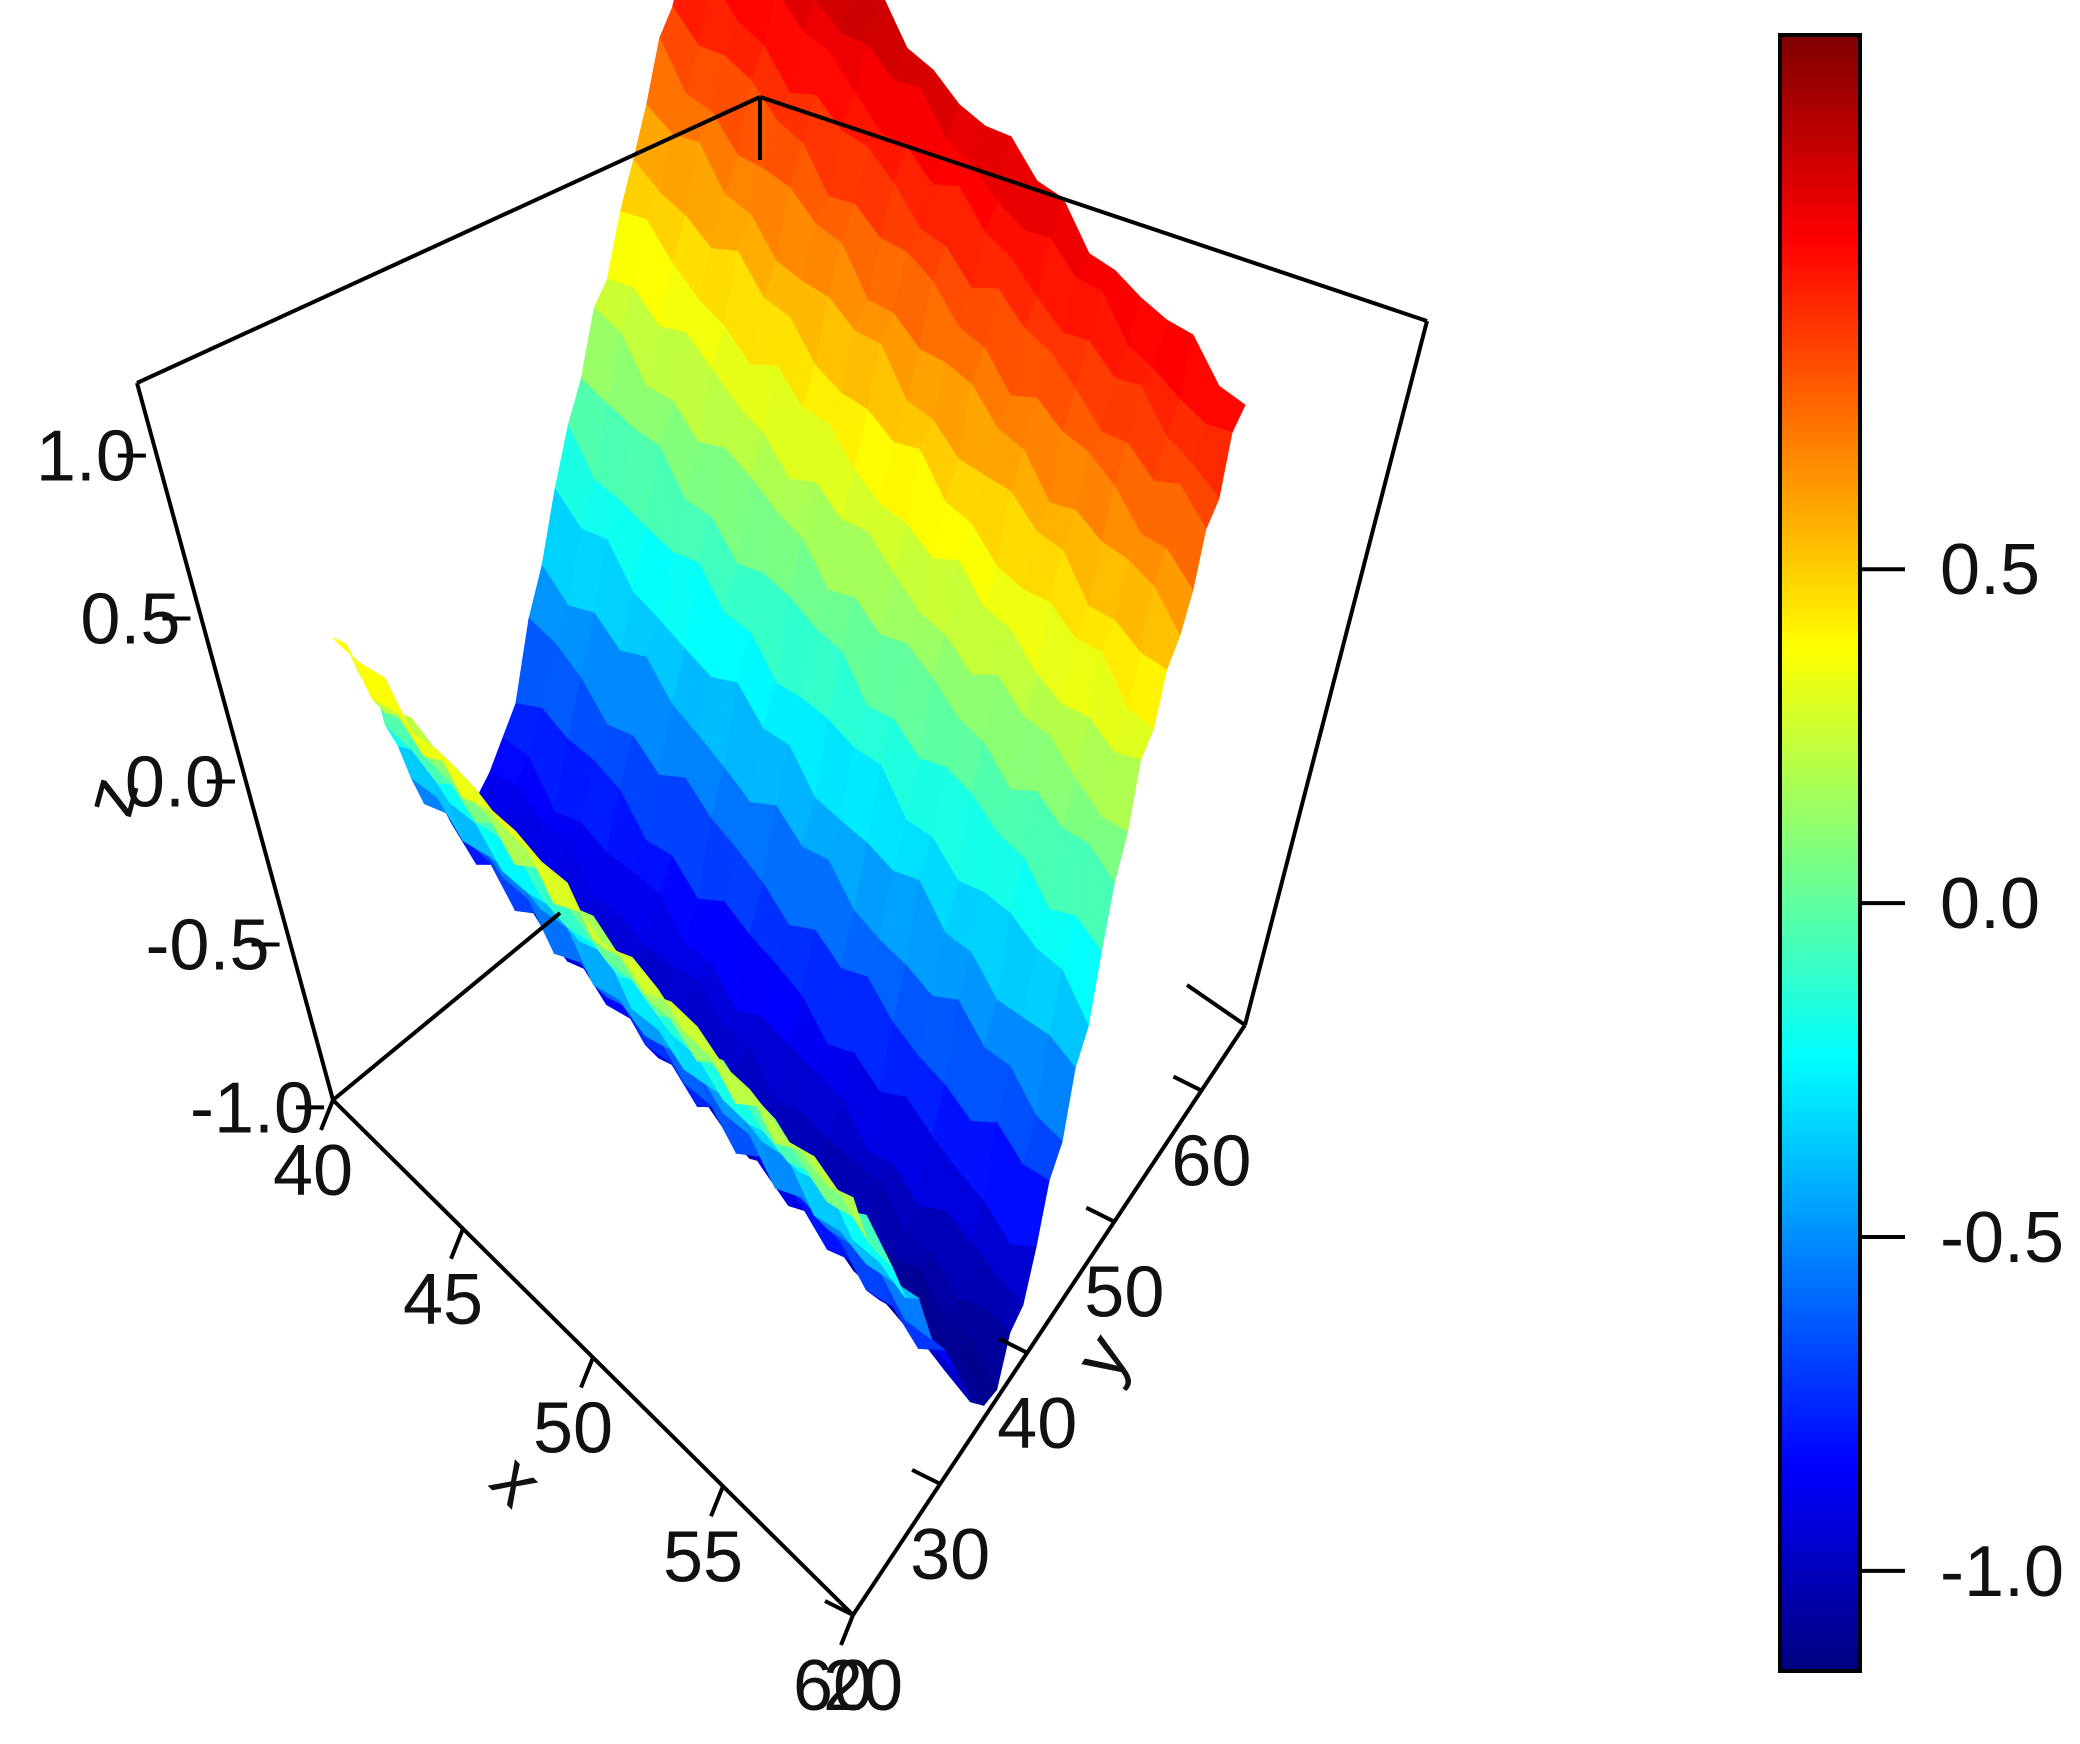 This screenshot has width=2080, height=1744. Describe the element at coordinates (2002, 1238) in the screenshot. I see `colorbar-tick-label: -0.5` at that location.